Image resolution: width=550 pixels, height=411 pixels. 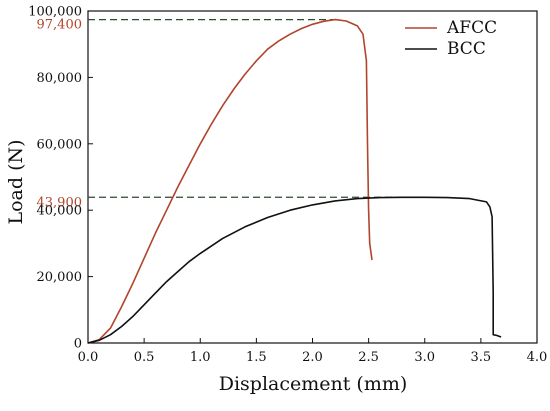 I want to click on x-tick-label: 4.0, so click(x=537, y=357).